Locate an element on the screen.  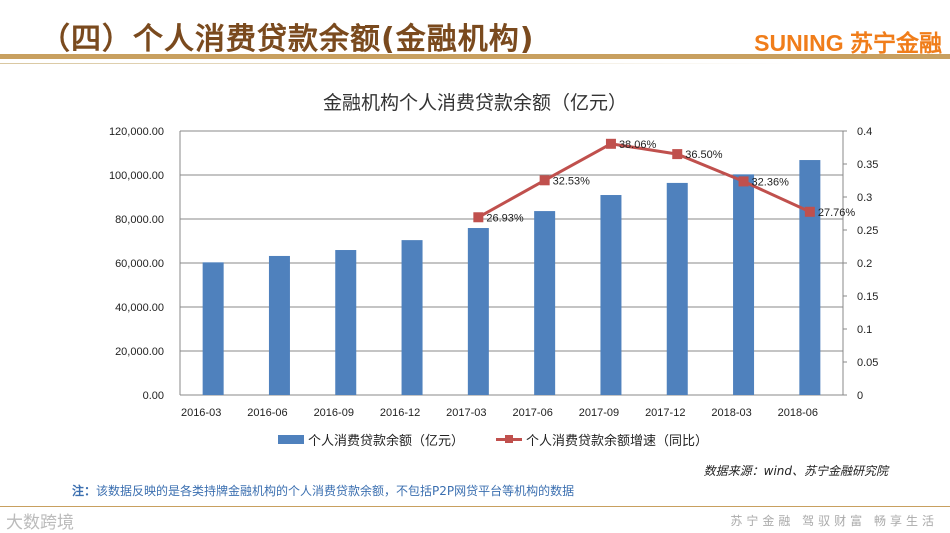
data-label: 36.50% is located at coordinates (704, 155).